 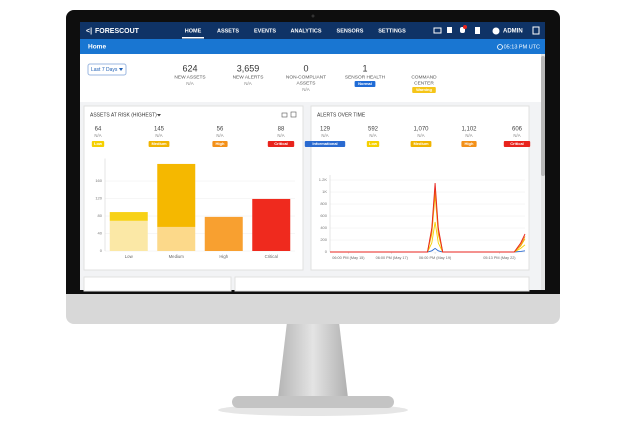 I want to click on count-value: 64, so click(x=98, y=130).